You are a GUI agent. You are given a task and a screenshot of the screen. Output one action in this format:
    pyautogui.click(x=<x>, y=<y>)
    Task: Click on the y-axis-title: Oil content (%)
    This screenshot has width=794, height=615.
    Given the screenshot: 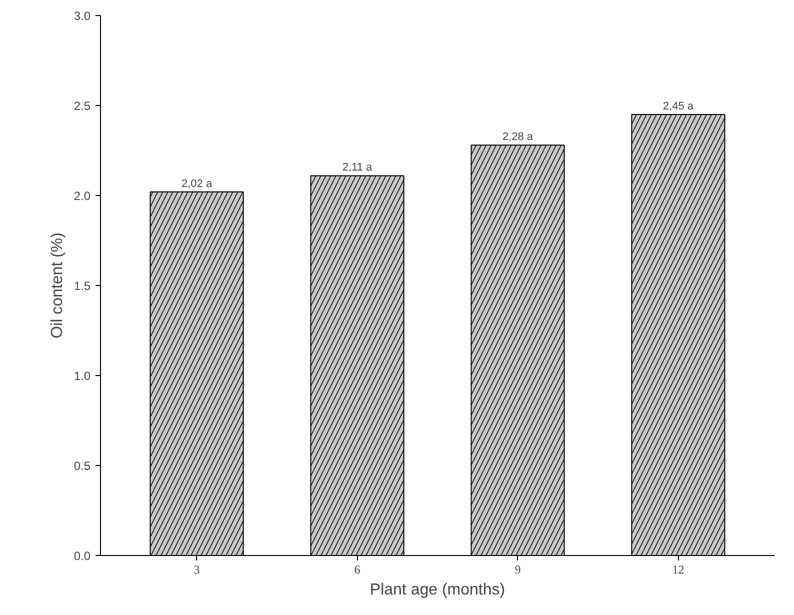 What is the action you would take?
    pyautogui.click(x=57, y=285)
    